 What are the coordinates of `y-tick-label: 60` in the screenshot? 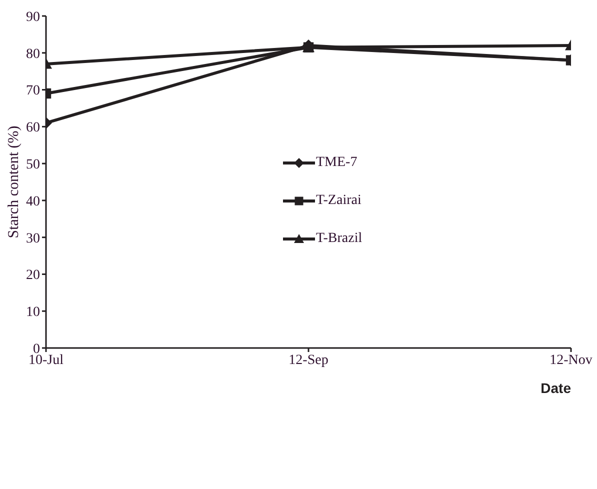 It's located at (33, 128).